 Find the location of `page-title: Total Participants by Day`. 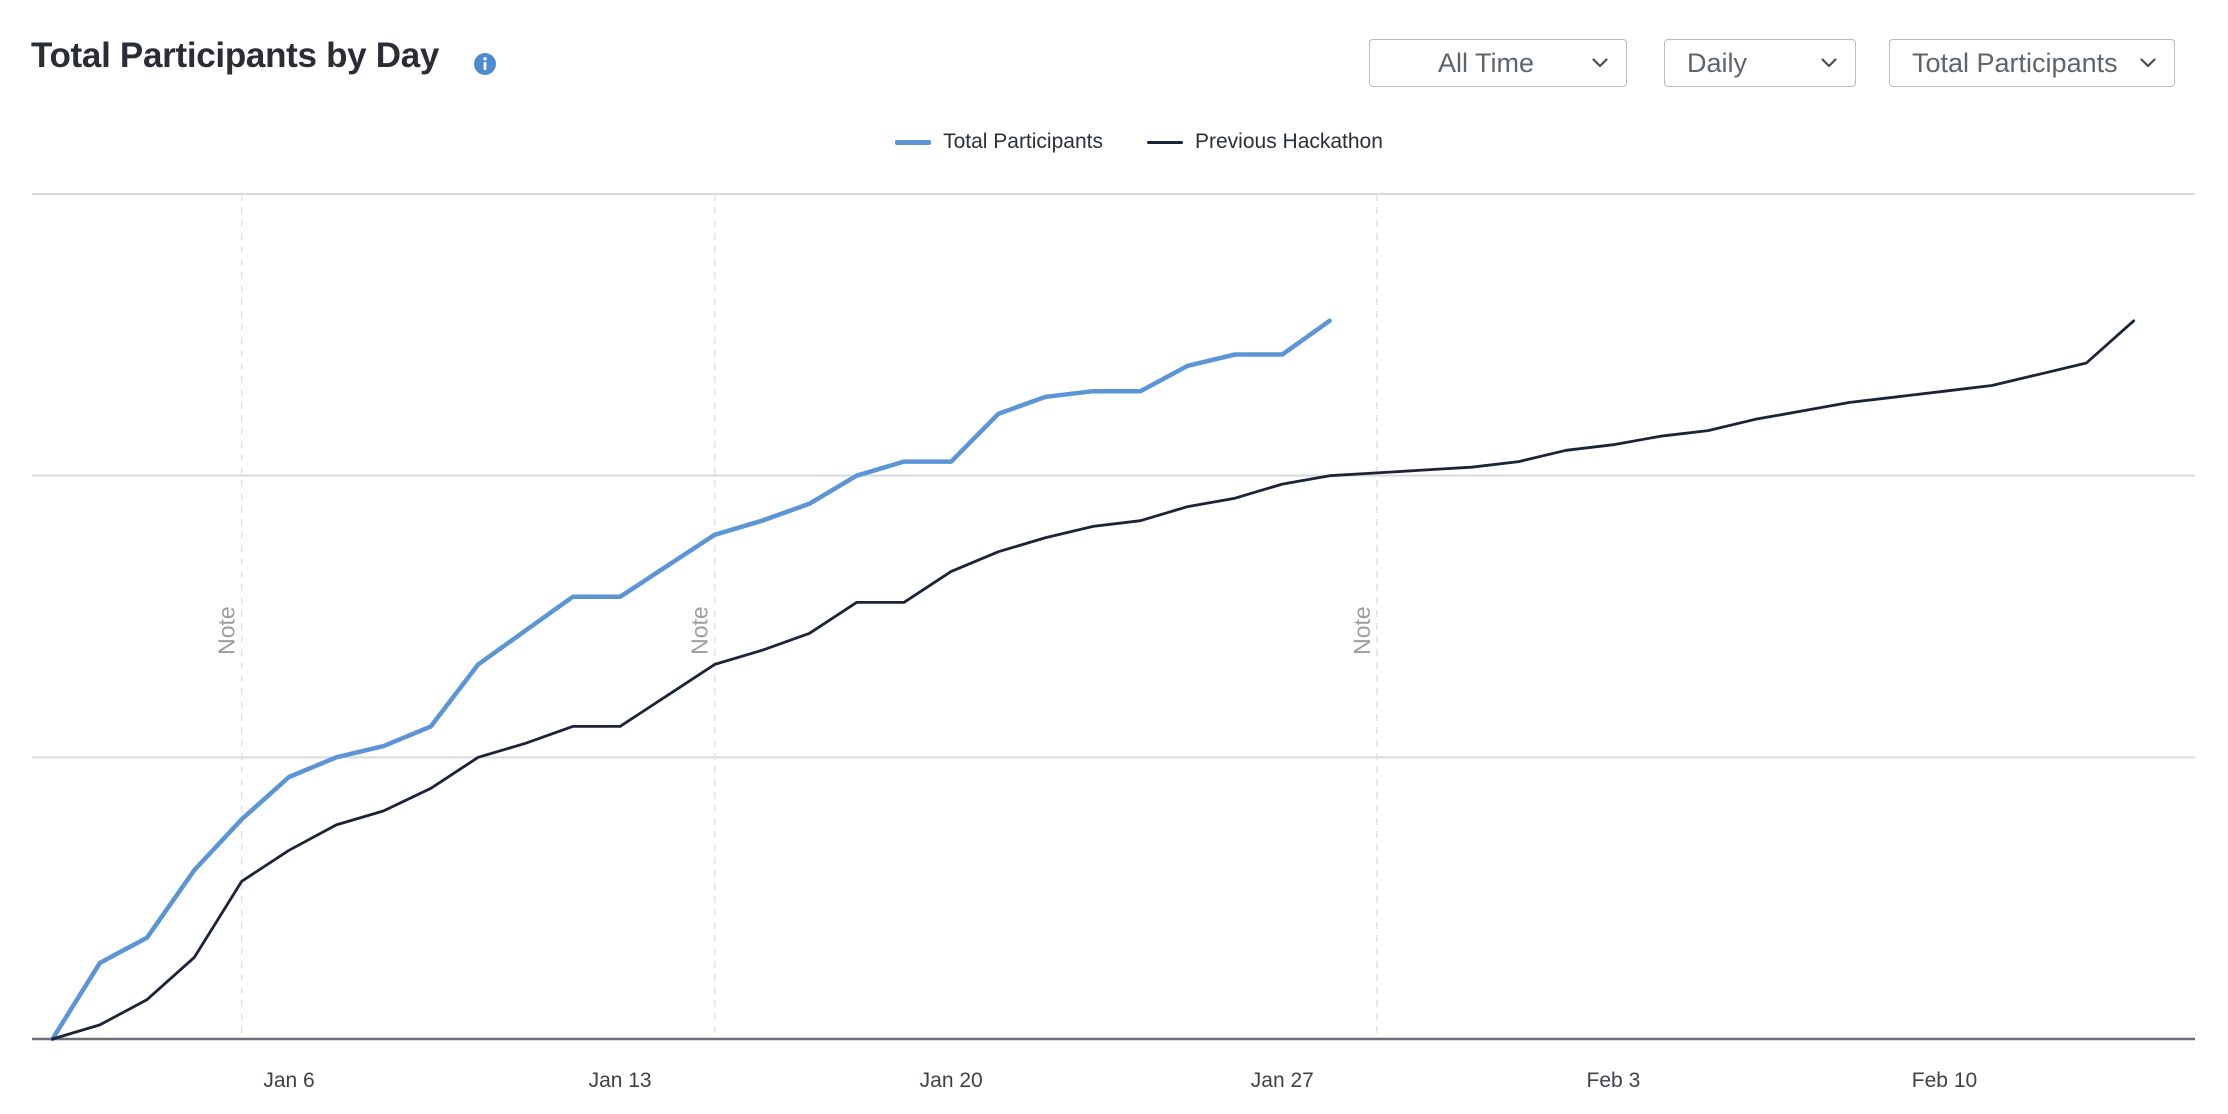

page-title: Total Participants by Day is located at coordinates (235, 55).